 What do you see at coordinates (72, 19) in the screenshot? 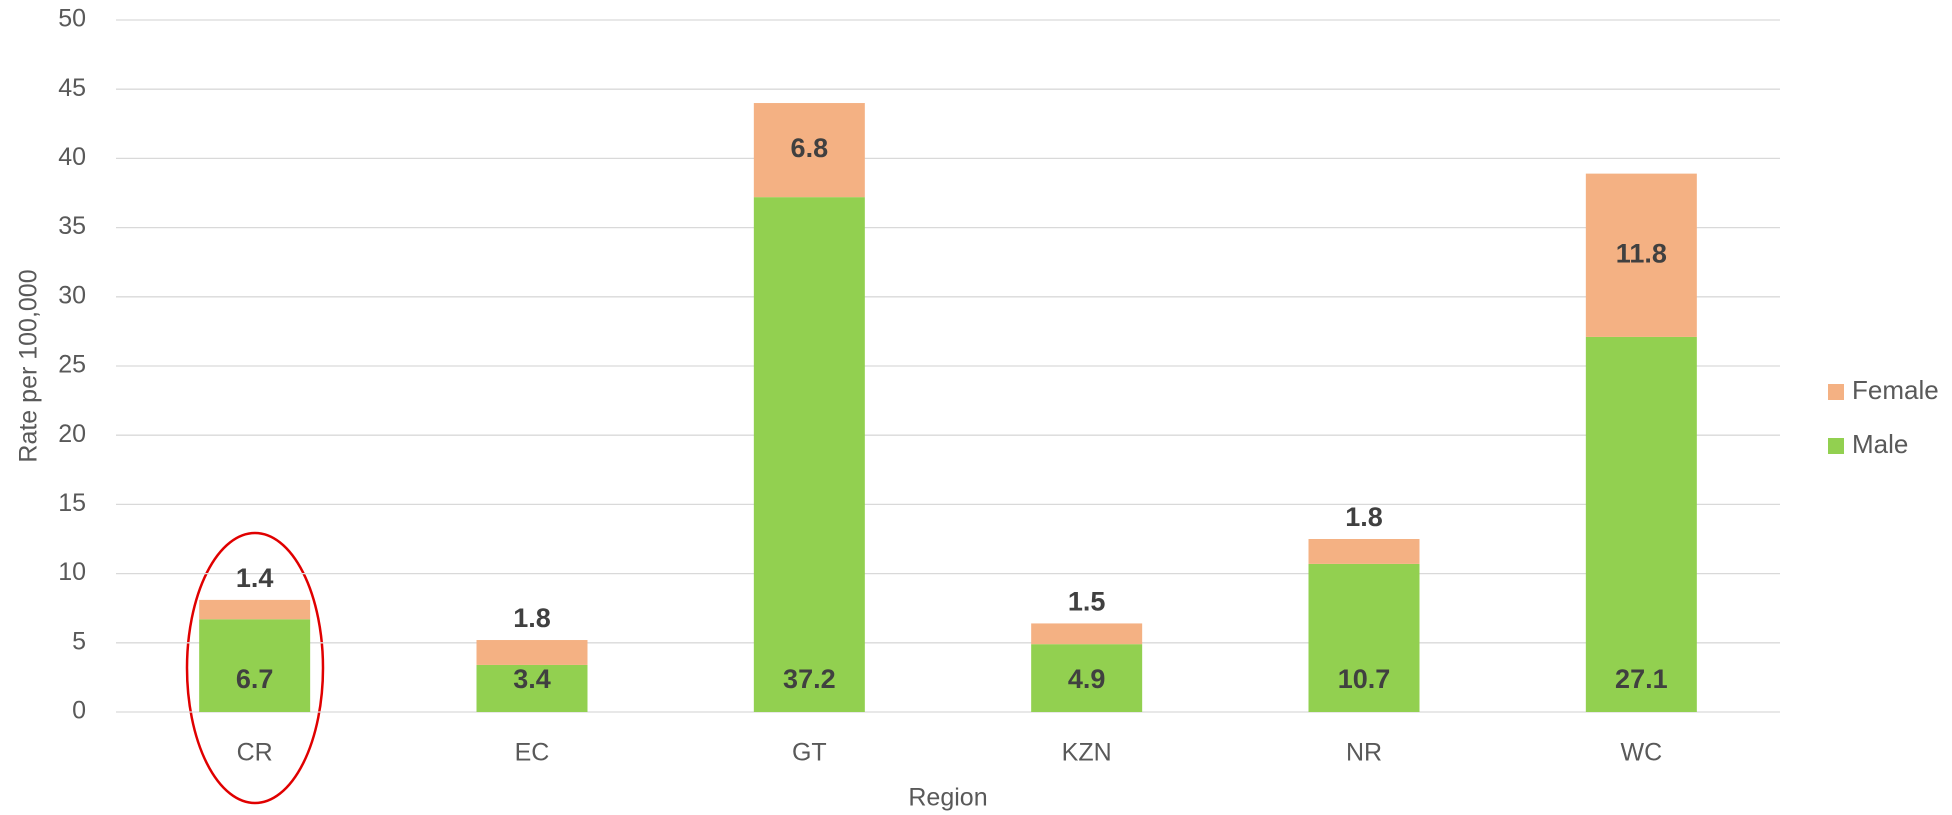
I see `y-tick-label: 50` at bounding box center [72, 19].